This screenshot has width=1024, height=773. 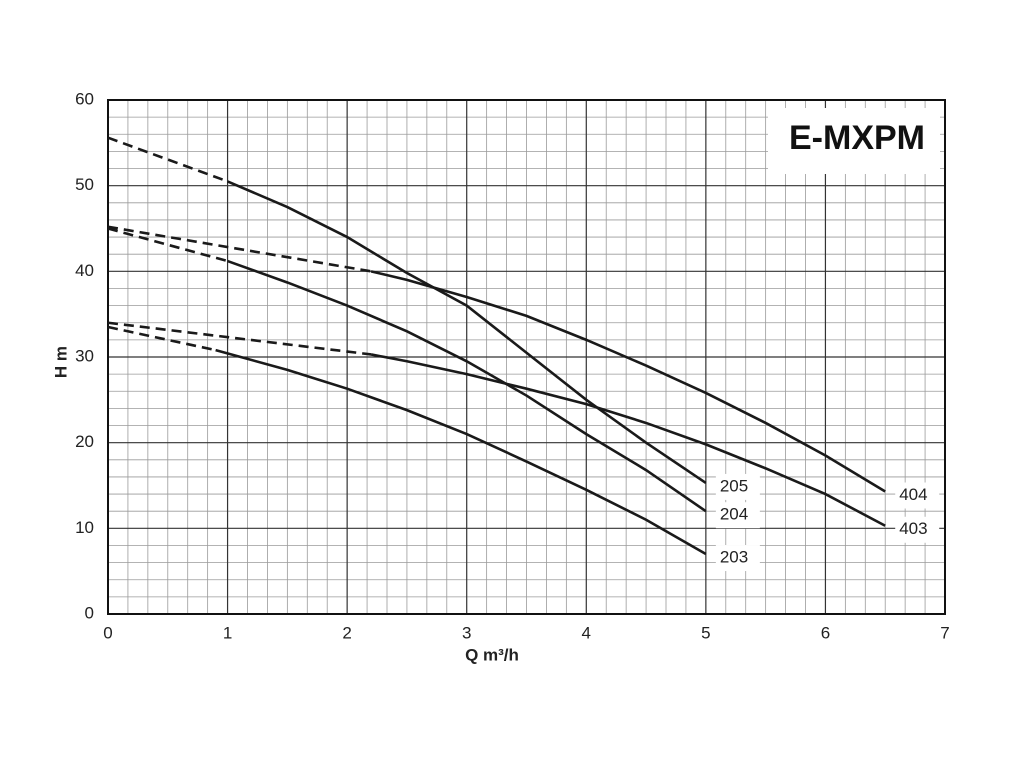 What do you see at coordinates (346, 632) in the screenshot?
I see `x-tick-label: 2` at bounding box center [346, 632].